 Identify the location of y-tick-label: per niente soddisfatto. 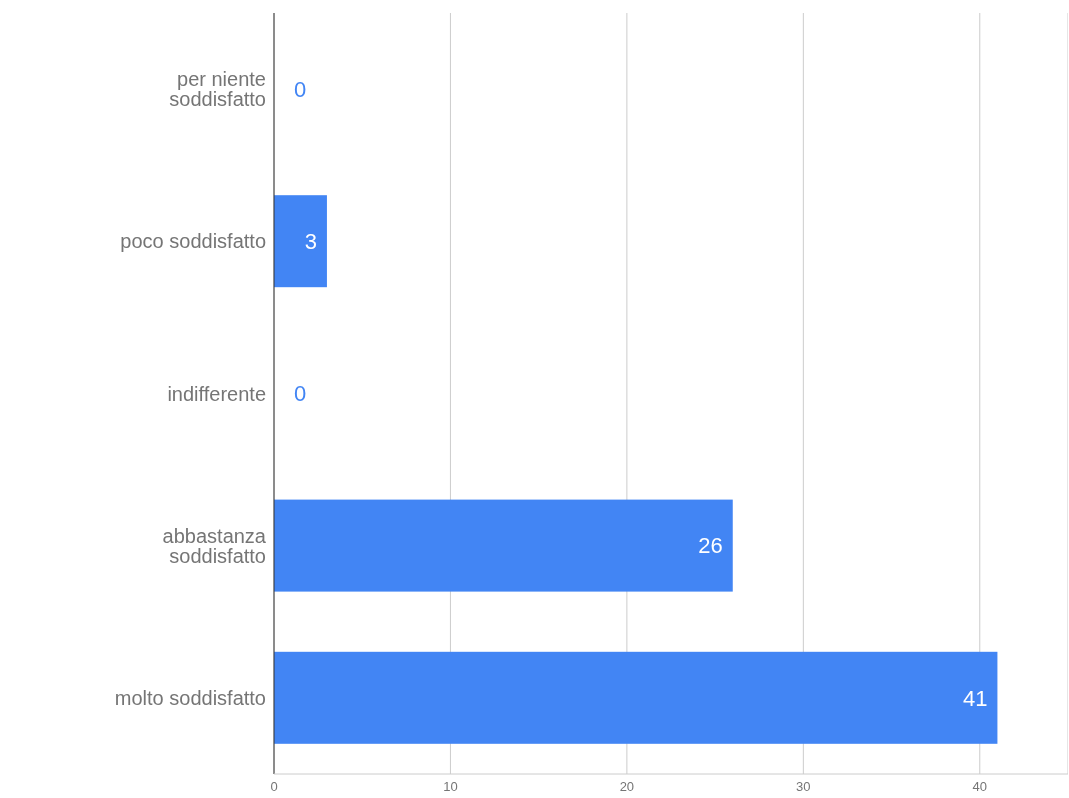
(217, 89).